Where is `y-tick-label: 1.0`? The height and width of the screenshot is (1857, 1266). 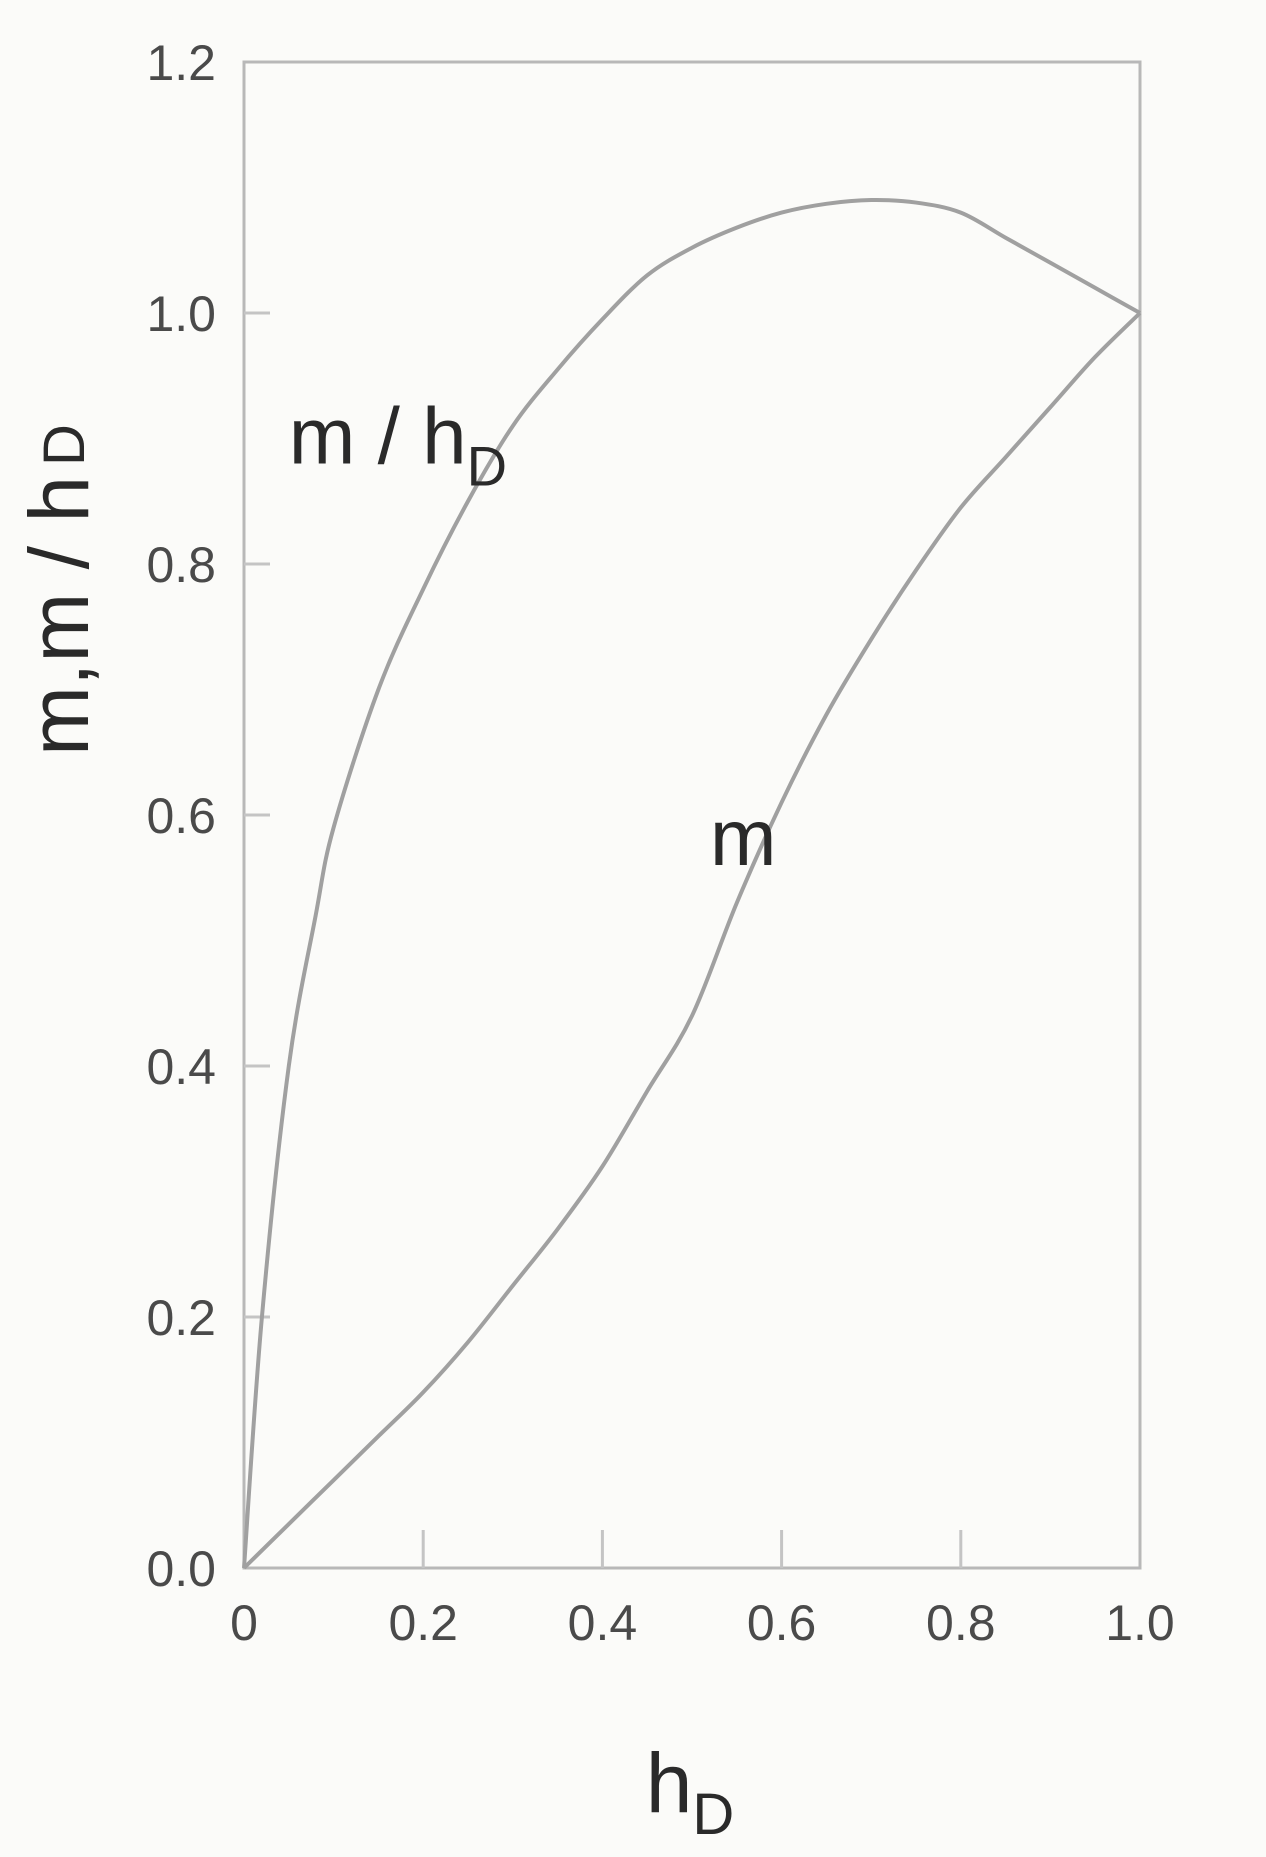 y-tick-label: 1.0 is located at coordinates (181, 314).